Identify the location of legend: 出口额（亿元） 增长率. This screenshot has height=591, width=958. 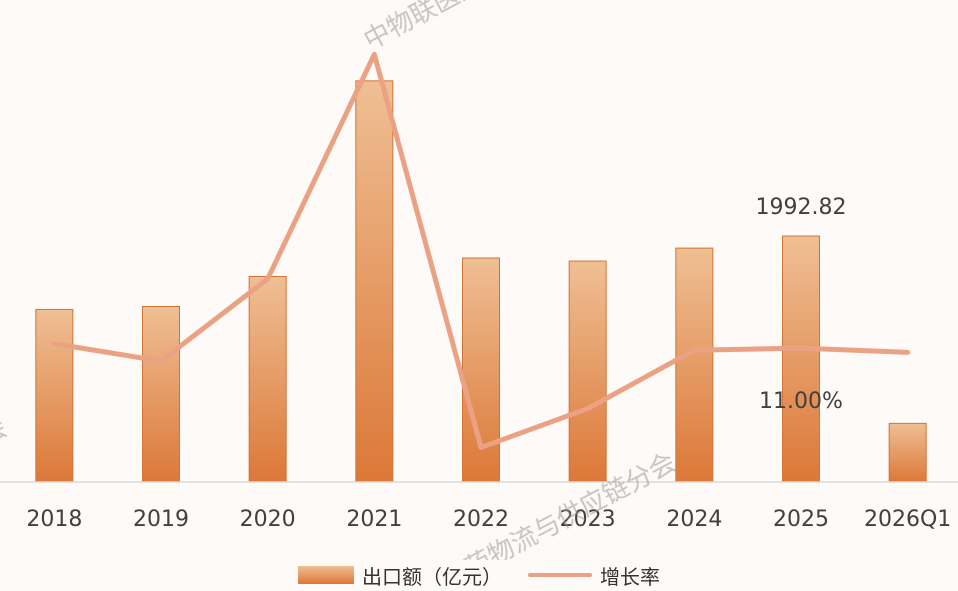
(479, 575).